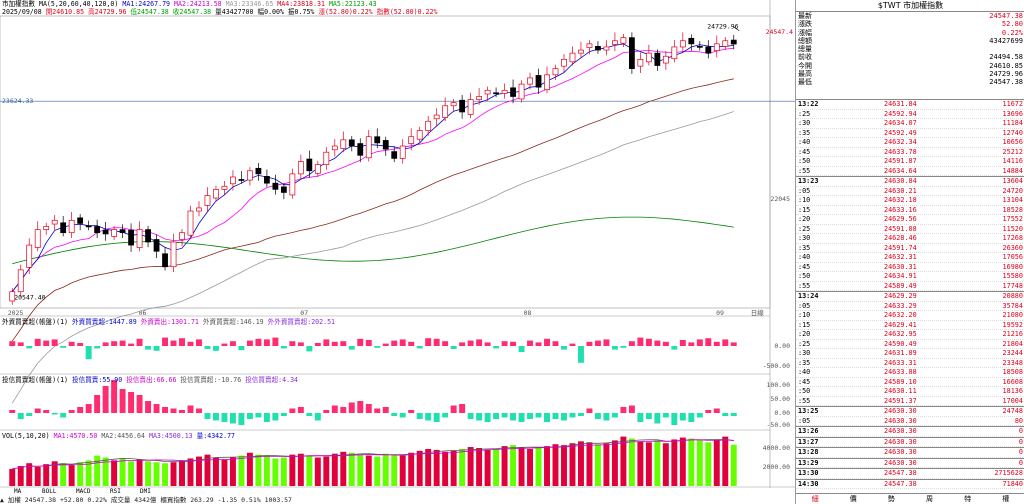 The width and height of the screenshot is (1024, 504). What do you see at coordinates (910, 441) in the screenshot?
I see `tick-row: 13:27 24630.30 0` at bounding box center [910, 441].